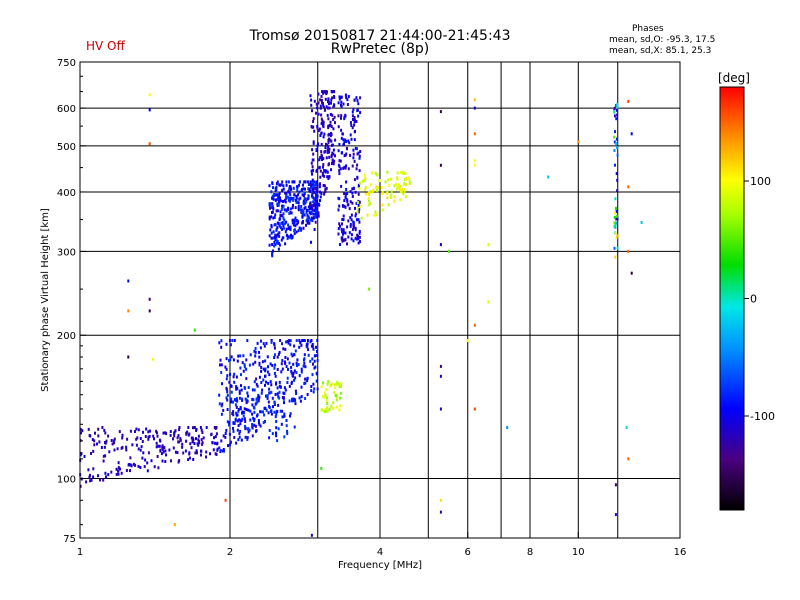 The width and height of the screenshot is (800, 600). What do you see at coordinates (66, 252) in the screenshot?
I see `y-tick-label: 300` at bounding box center [66, 252].